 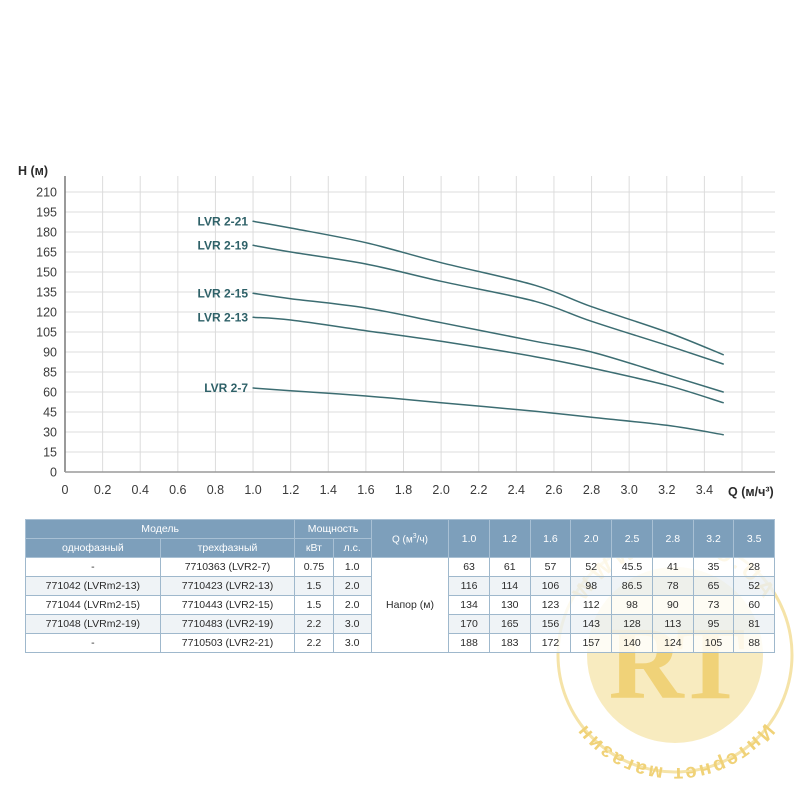 I want to click on x-tick-label: 1.0, so click(x=252, y=490).